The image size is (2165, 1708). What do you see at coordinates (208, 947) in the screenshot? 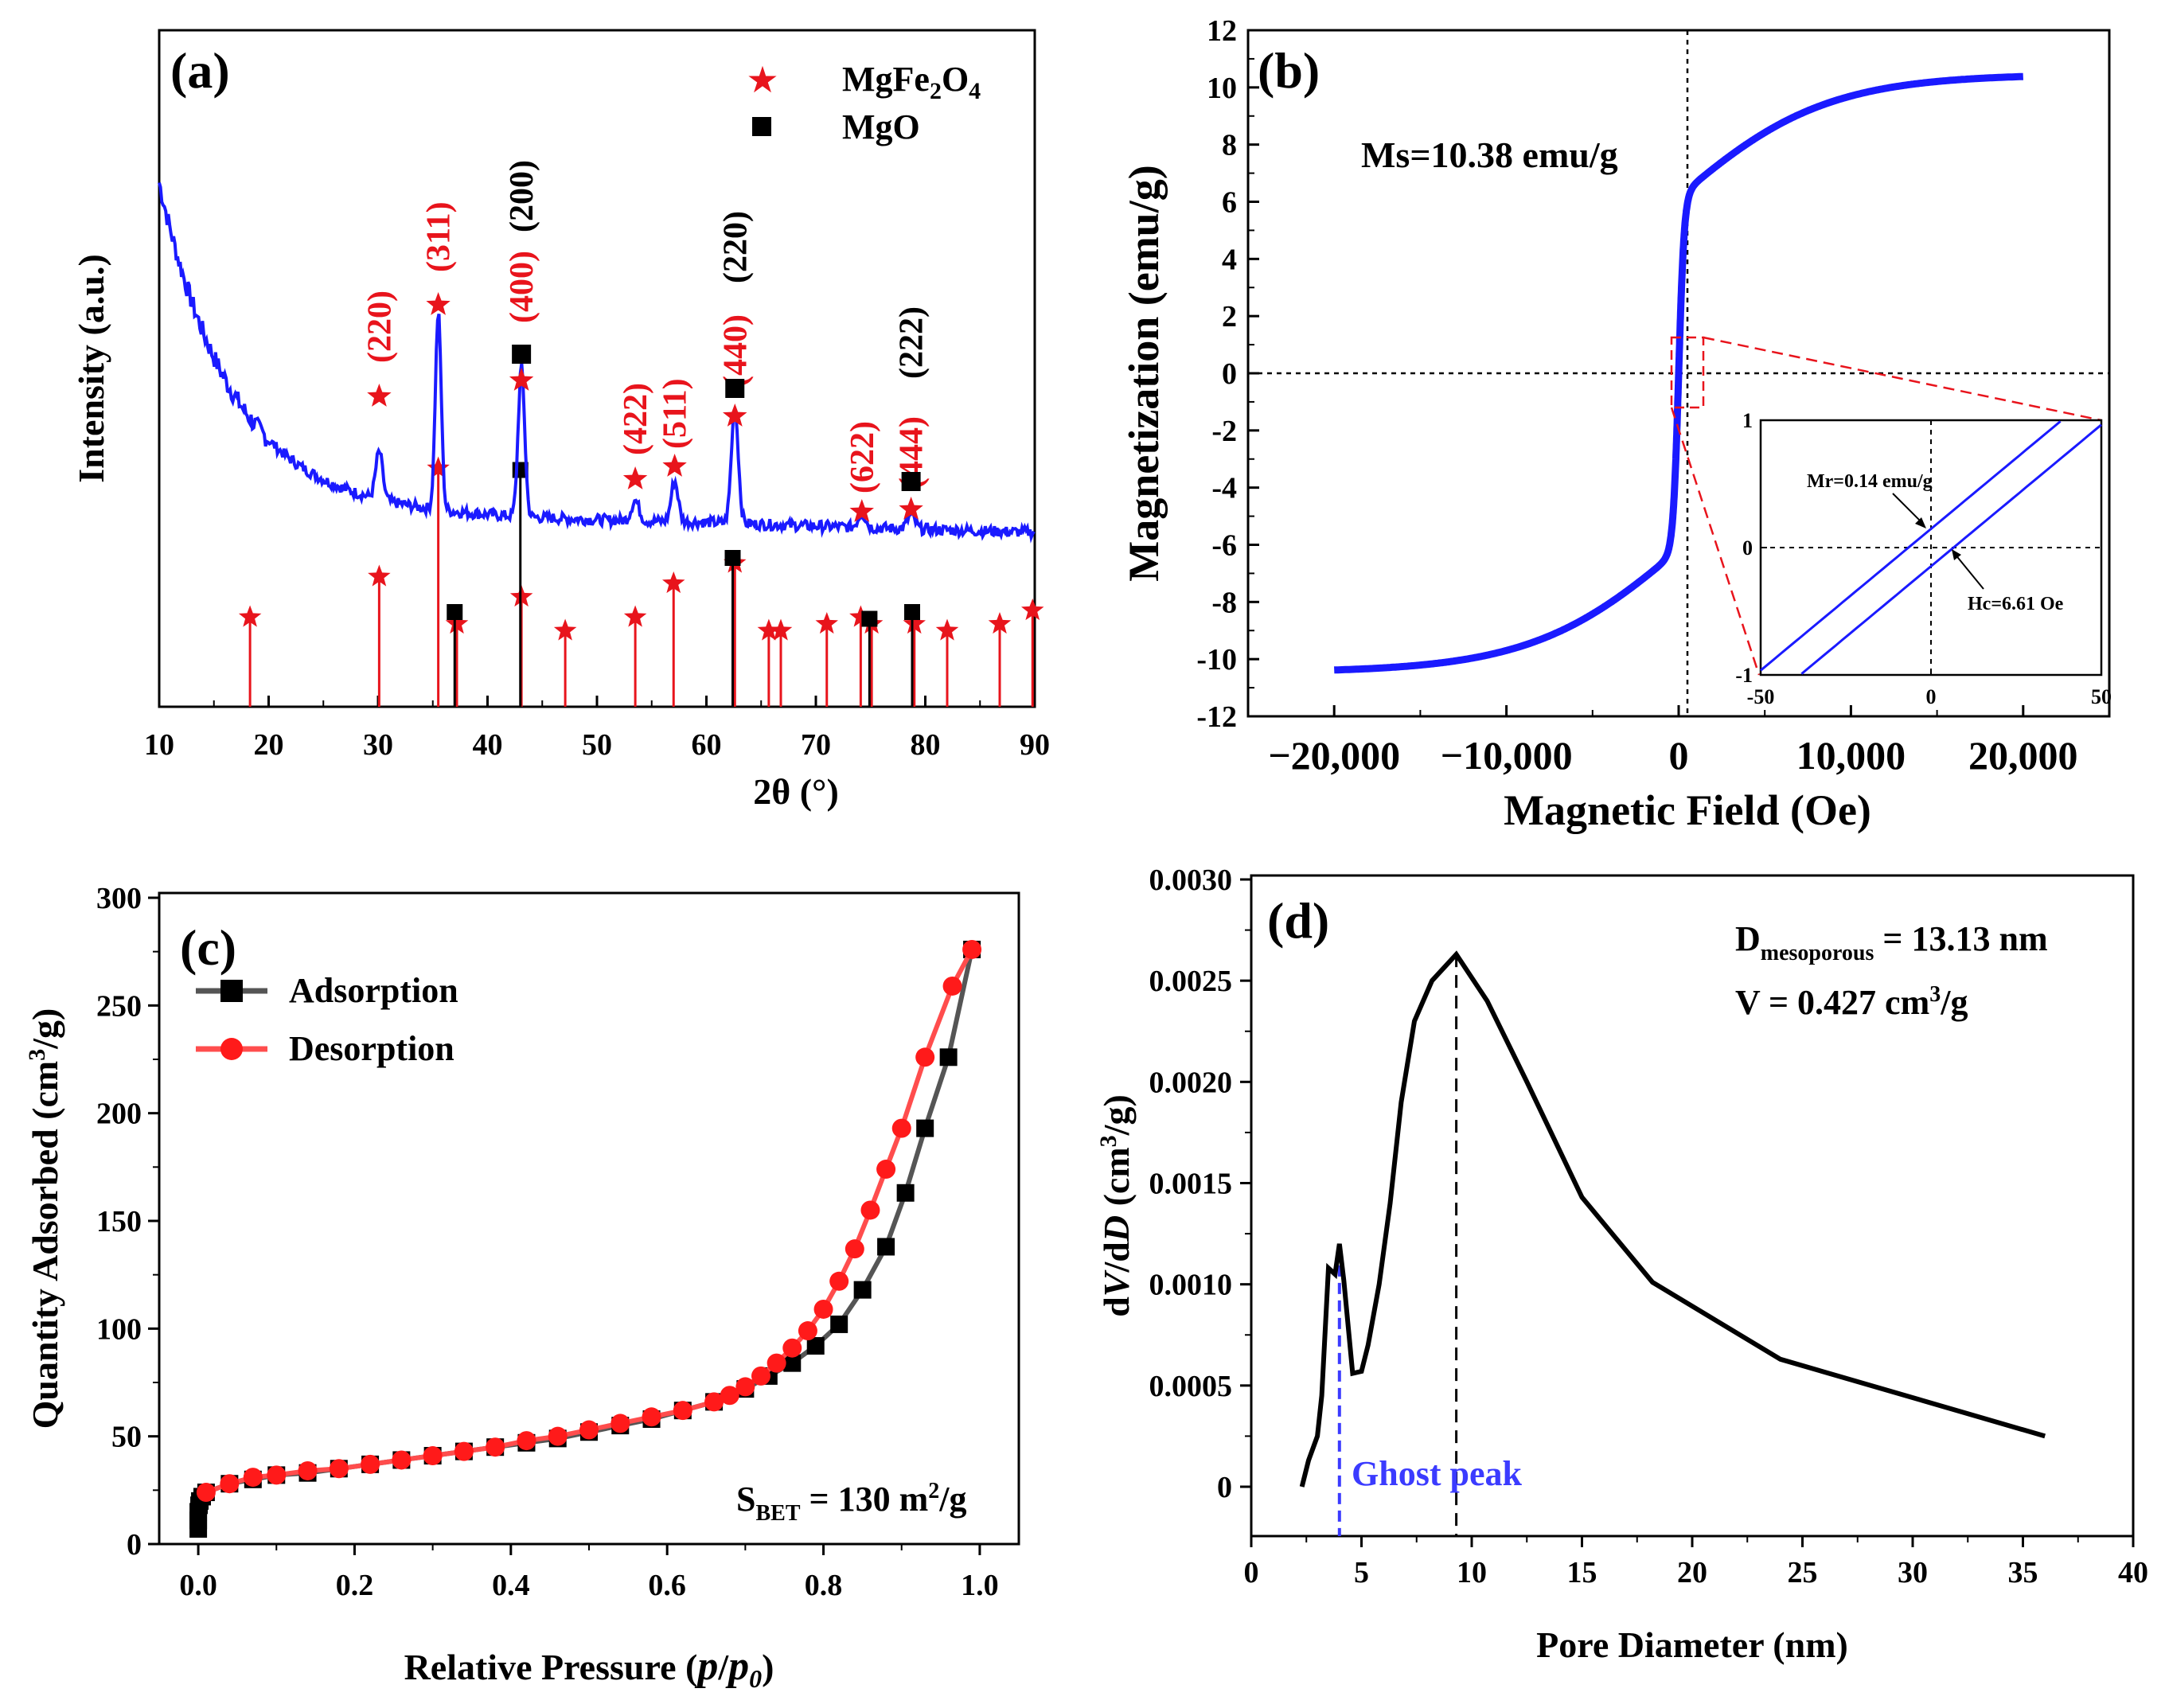
I see `panel-c-label: (c)` at bounding box center [208, 947].